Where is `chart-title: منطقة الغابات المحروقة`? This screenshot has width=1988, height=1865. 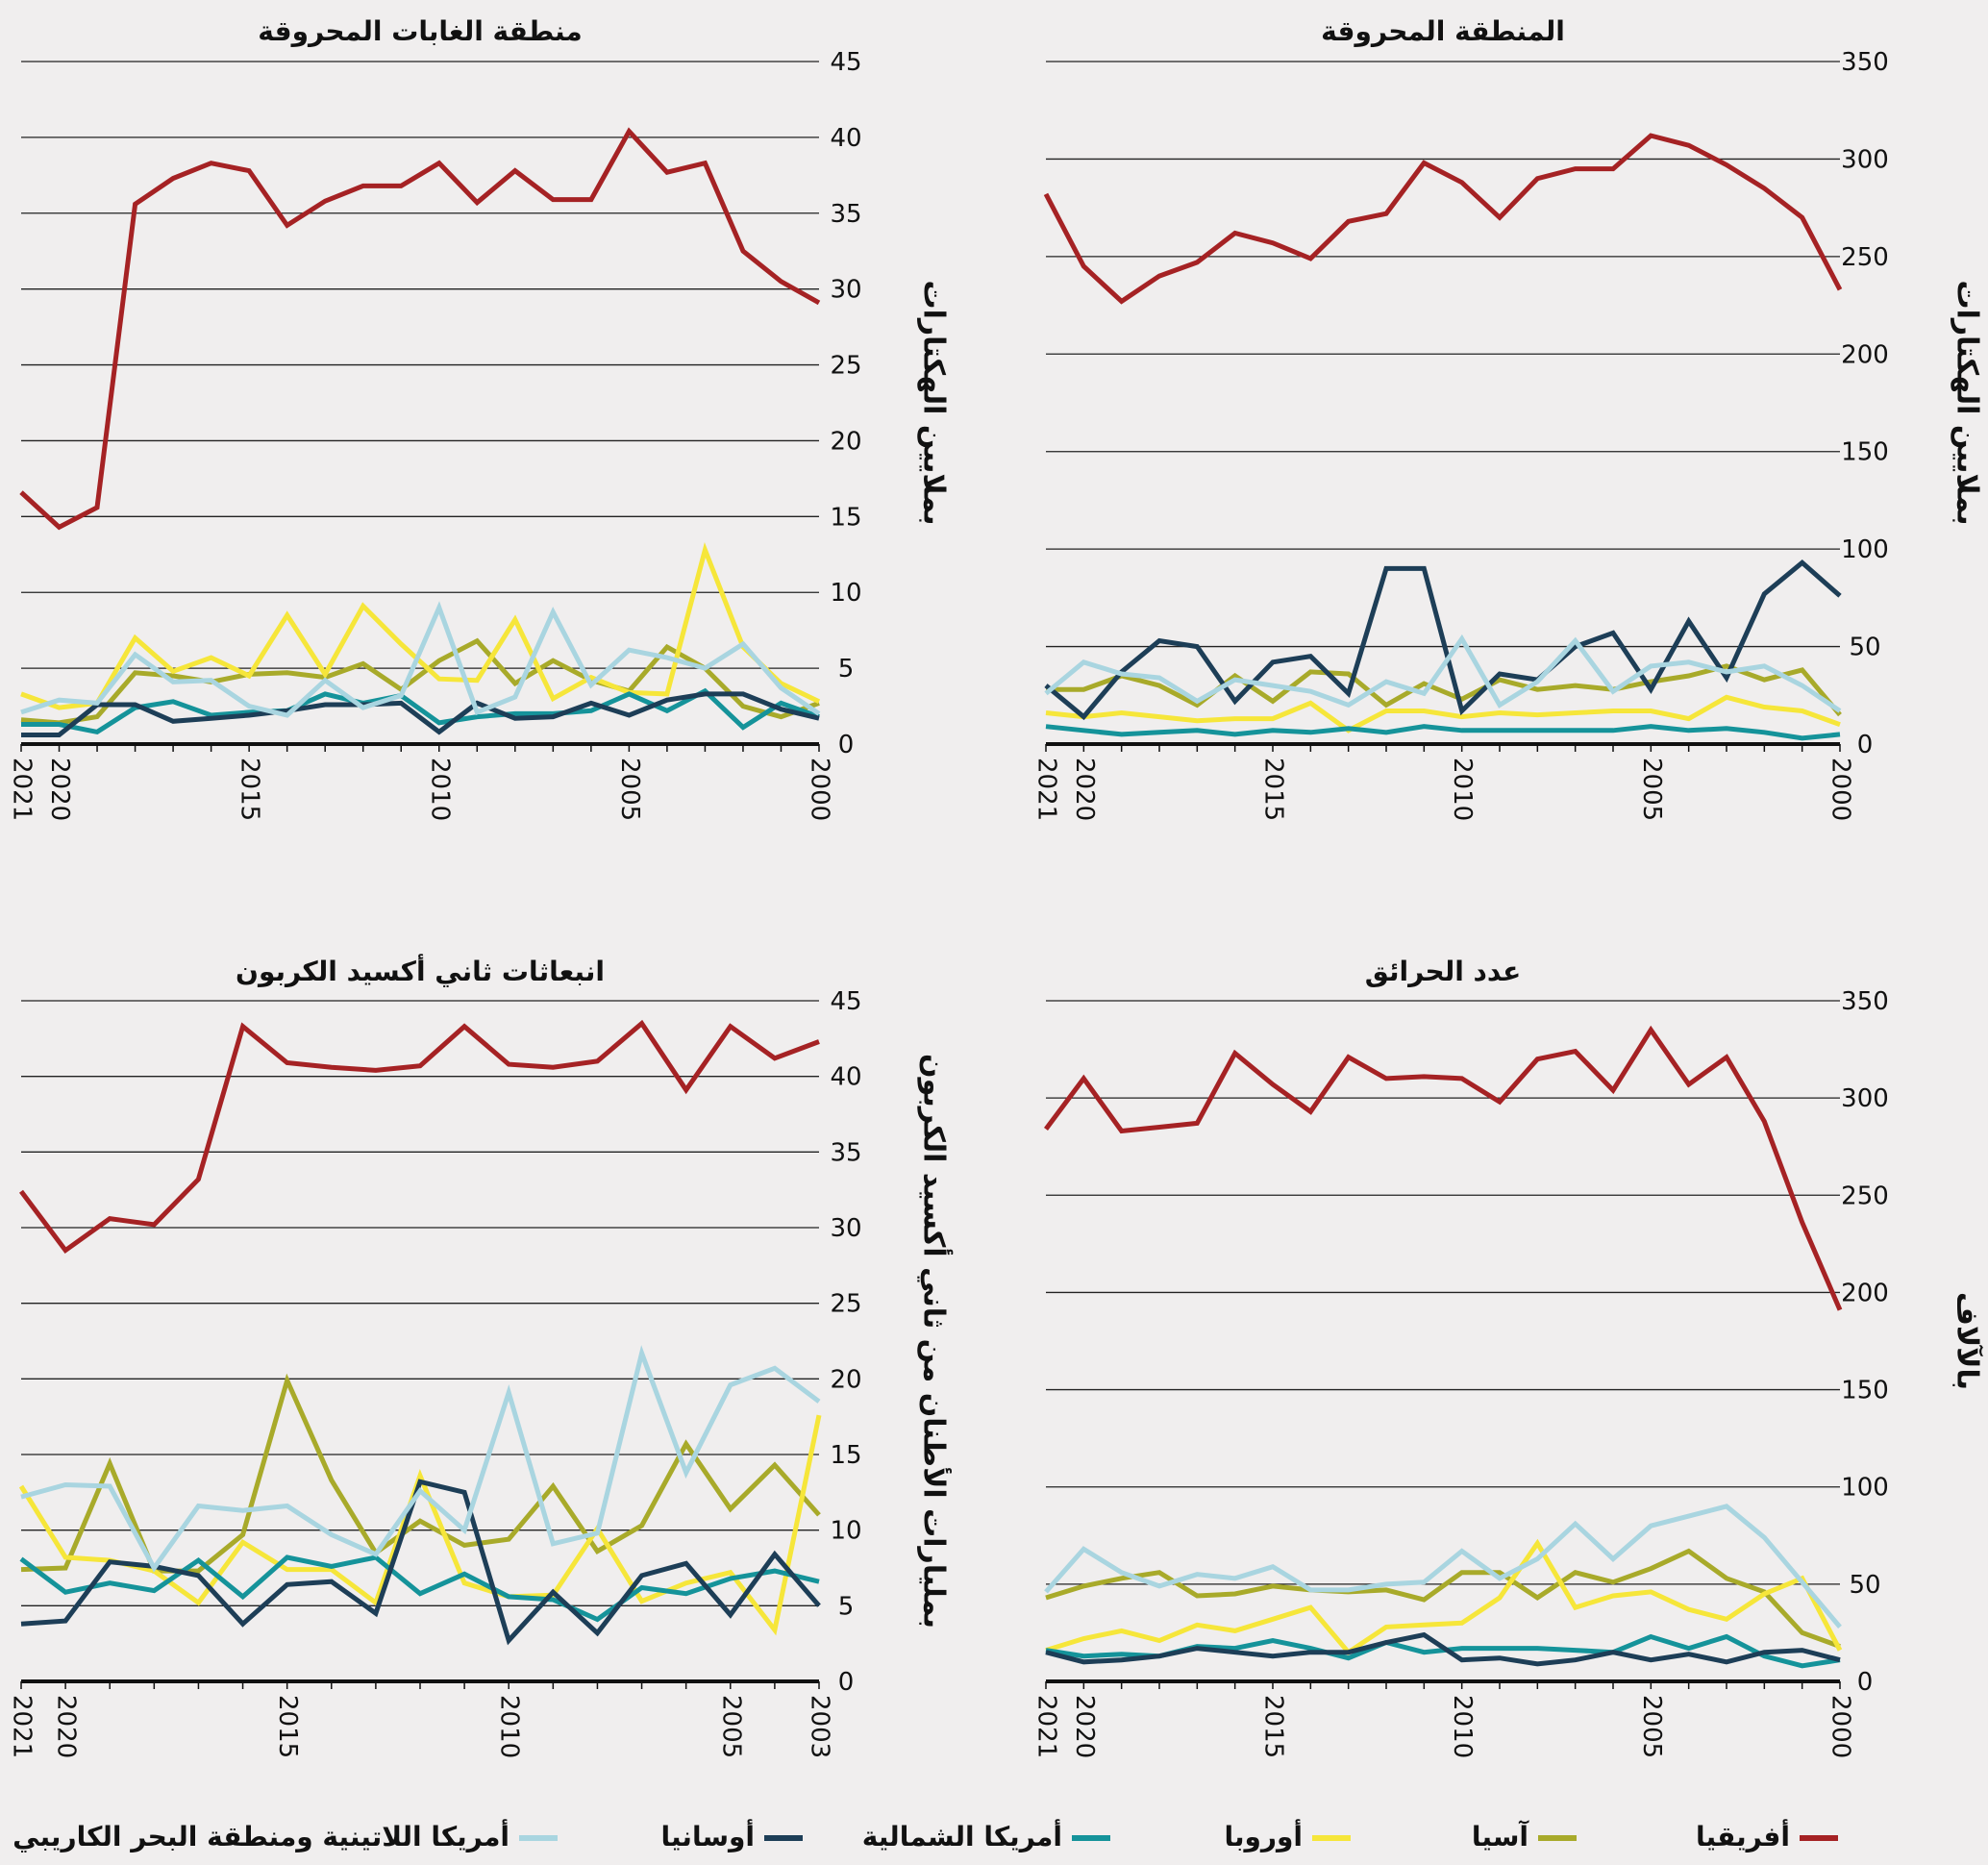 chart-title: منطقة الغابات المحروقة is located at coordinates (420, 31).